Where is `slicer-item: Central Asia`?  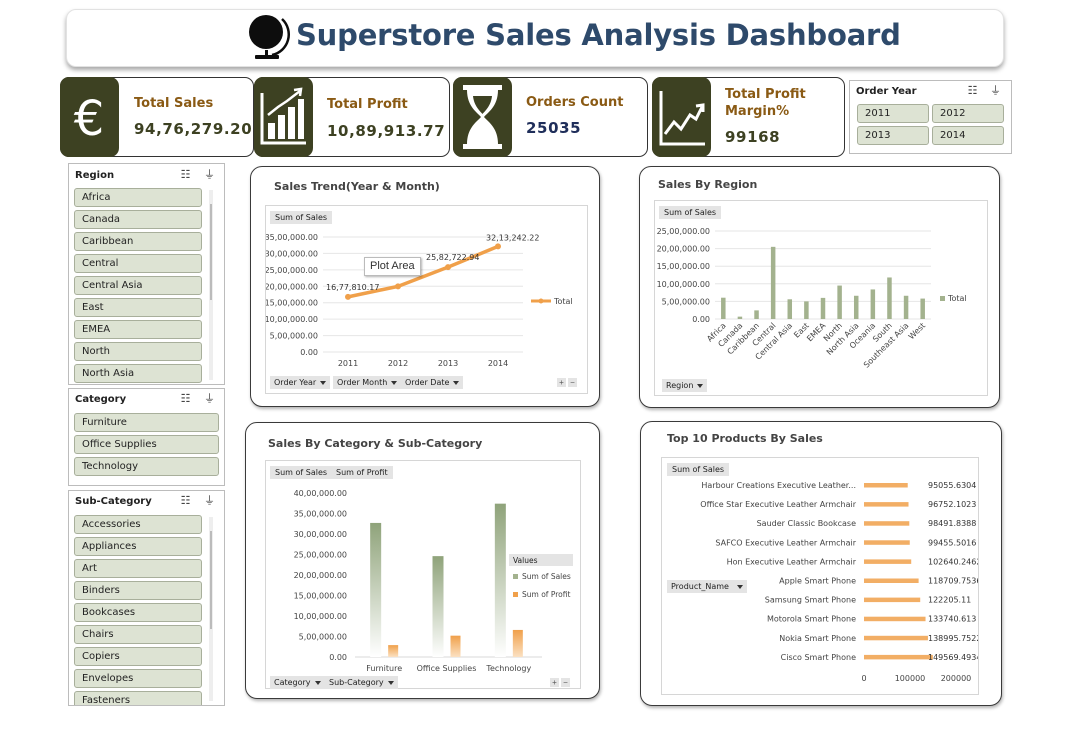
slicer-item: Central Asia is located at coordinates (138, 285).